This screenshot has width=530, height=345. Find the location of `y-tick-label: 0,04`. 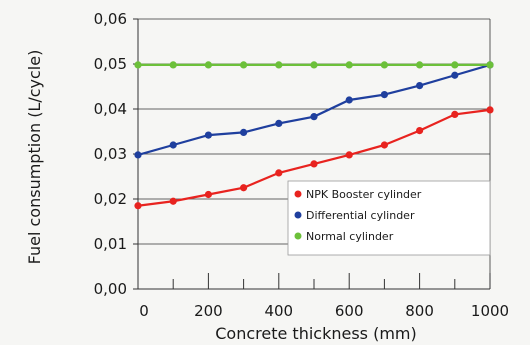

y-tick-label: 0,04 is located at coordinates (110, 109).